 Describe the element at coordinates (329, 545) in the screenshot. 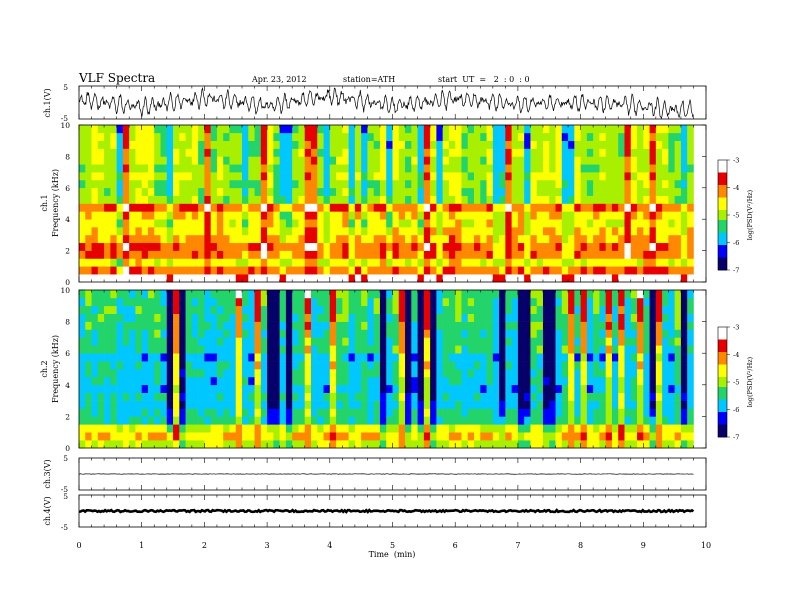

I see `x-tick-label: 4` at that location.